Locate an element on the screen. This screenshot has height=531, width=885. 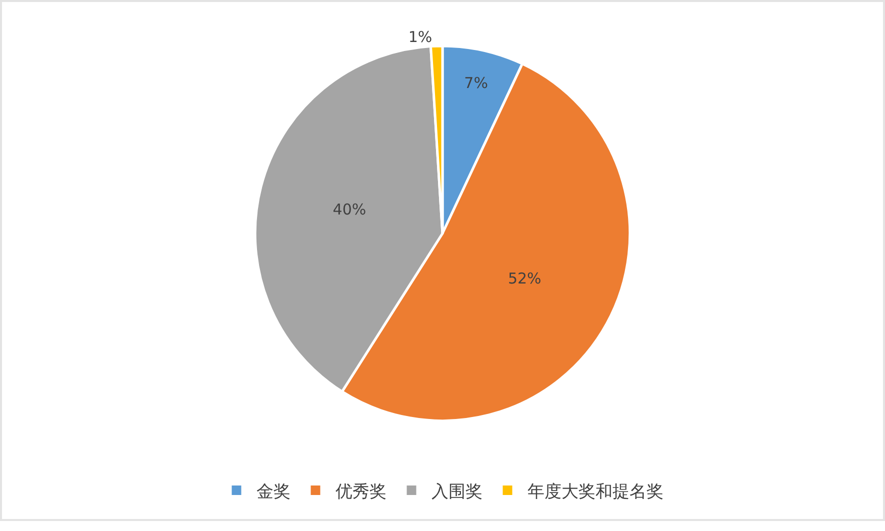
legend-label: 优秀奖 is located at coordinates (361, 492).